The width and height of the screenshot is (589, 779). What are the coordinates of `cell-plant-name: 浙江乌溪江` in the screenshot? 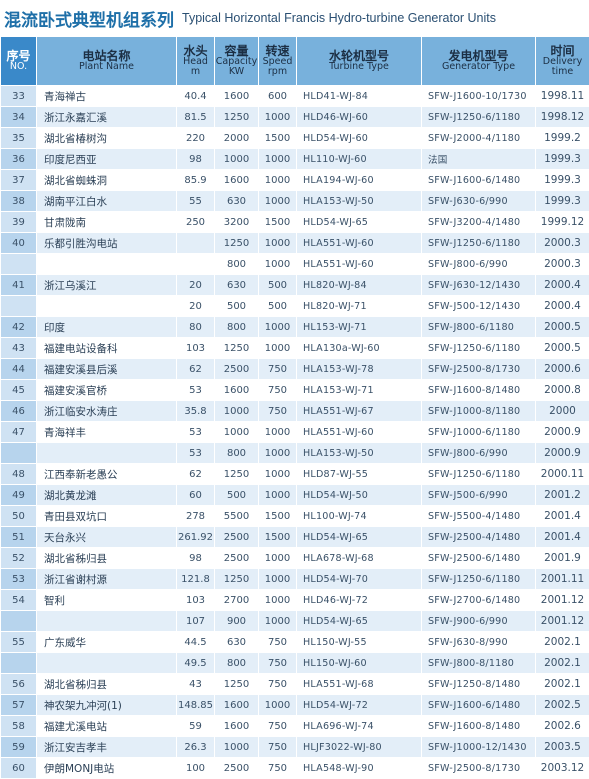 It's located at (107, 285).